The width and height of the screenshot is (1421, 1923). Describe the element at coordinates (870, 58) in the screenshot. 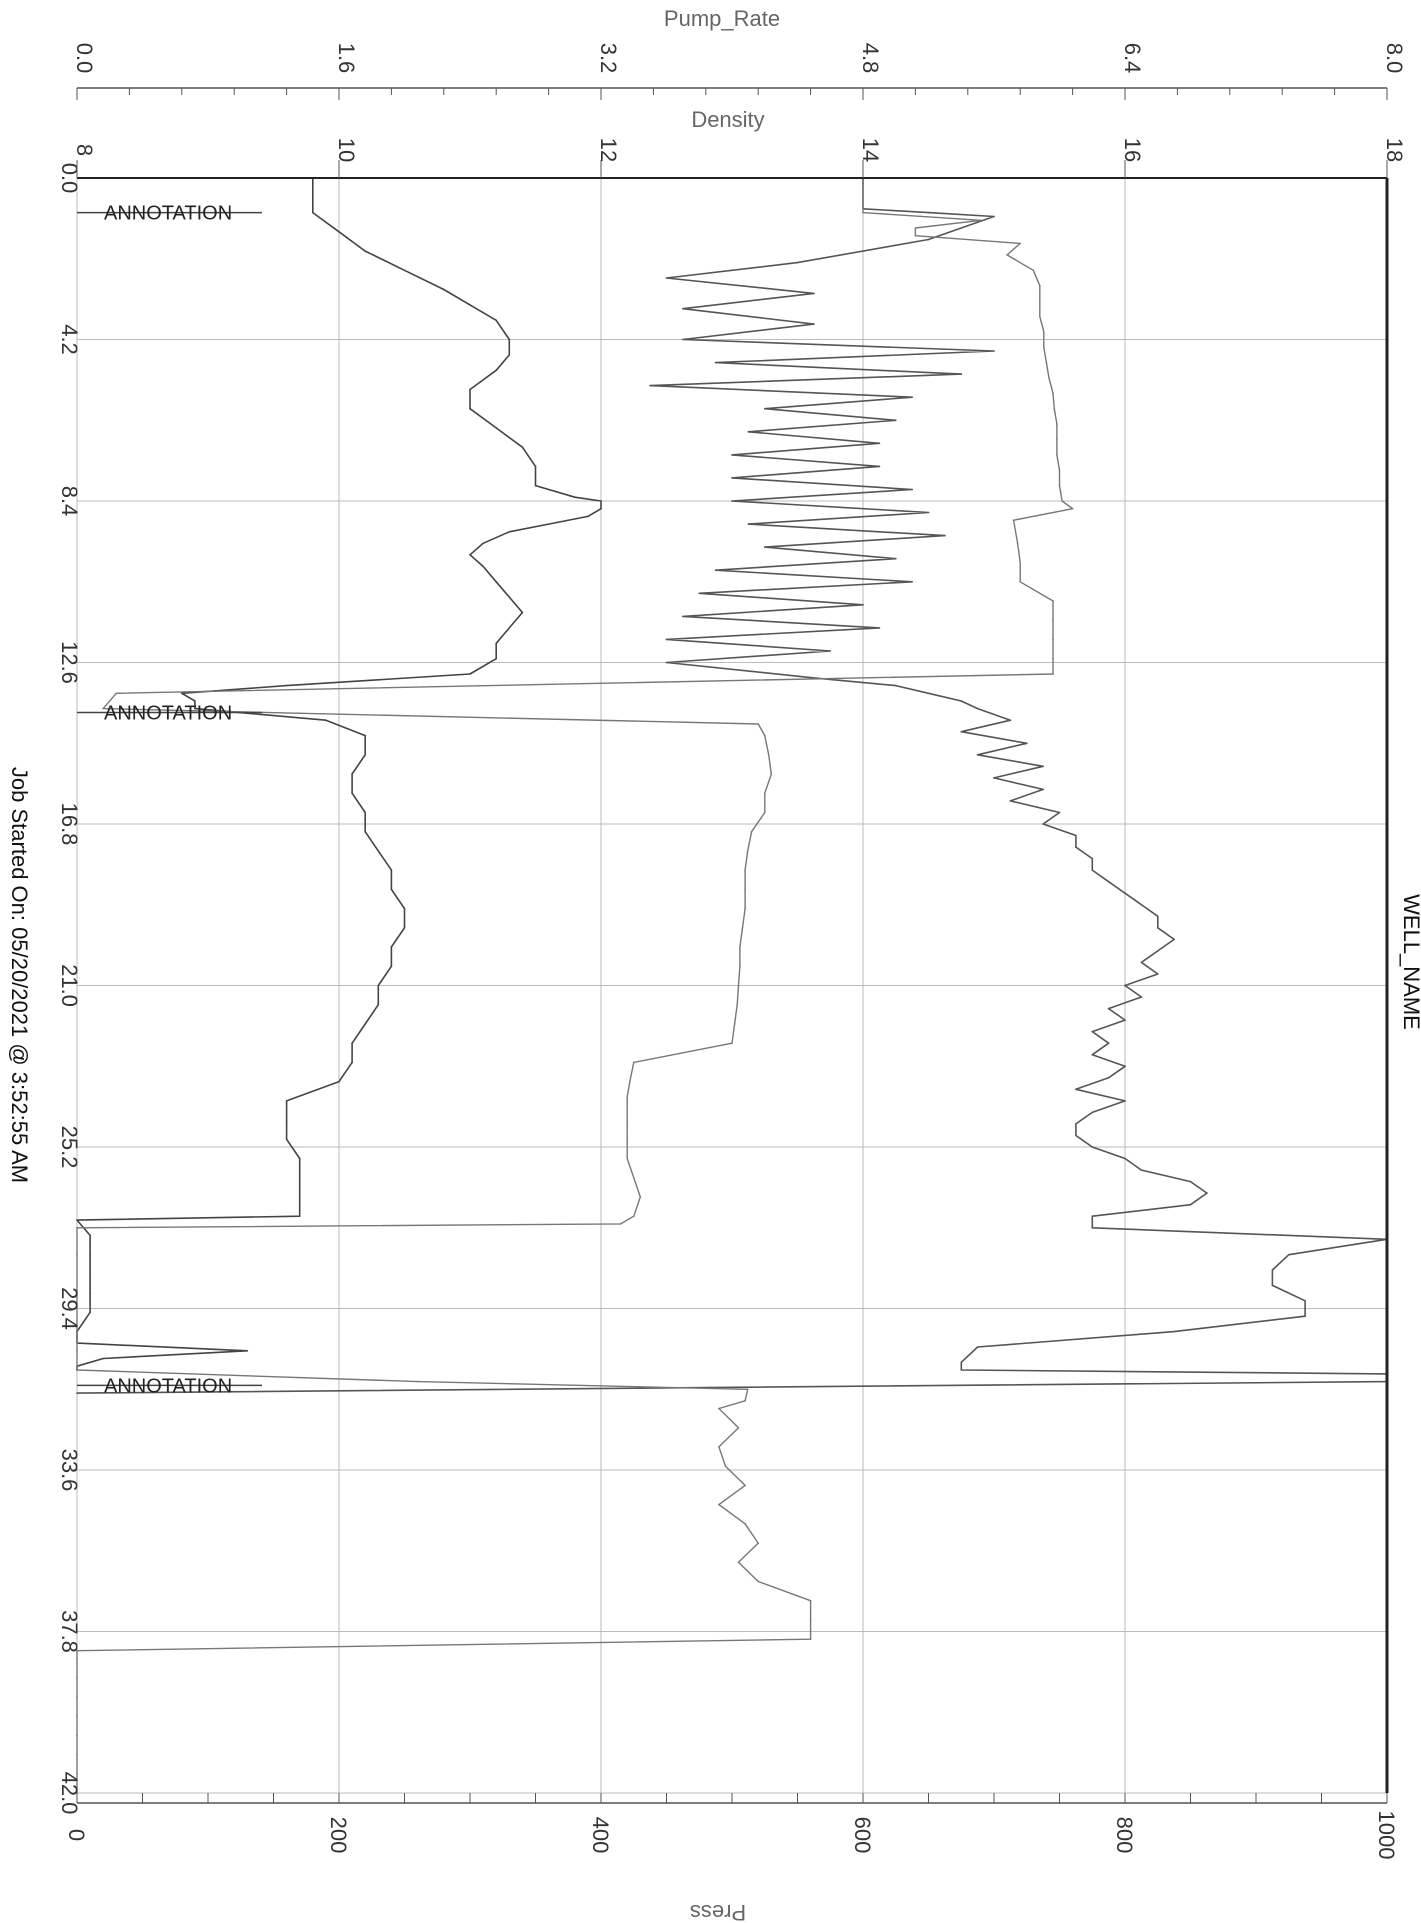

I see `pump-rate-tick-label: 4.8` at that location.